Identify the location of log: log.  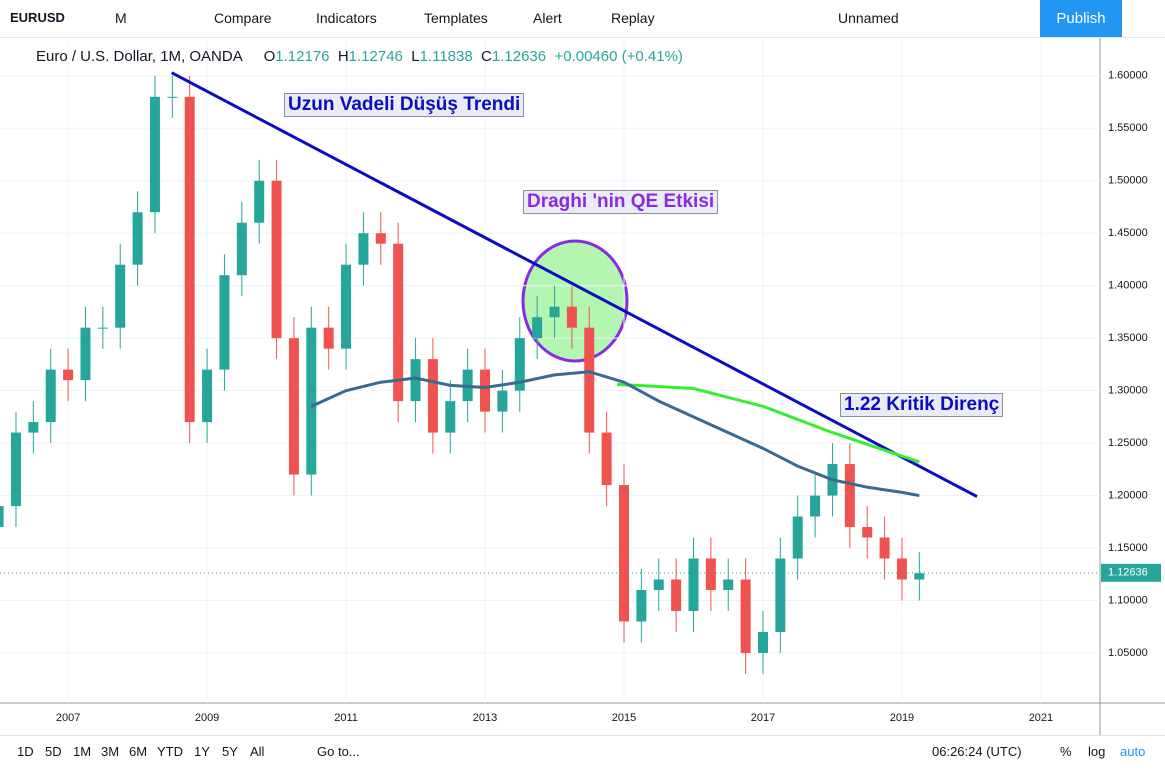
(1097, 751).